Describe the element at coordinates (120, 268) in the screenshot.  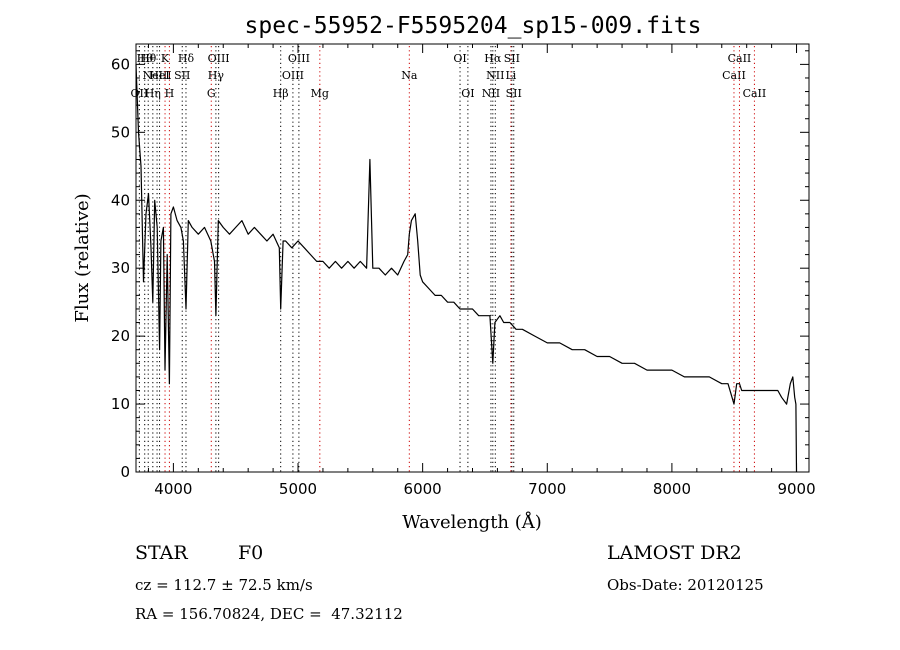
I see `y-tick-label: 30` at that location.